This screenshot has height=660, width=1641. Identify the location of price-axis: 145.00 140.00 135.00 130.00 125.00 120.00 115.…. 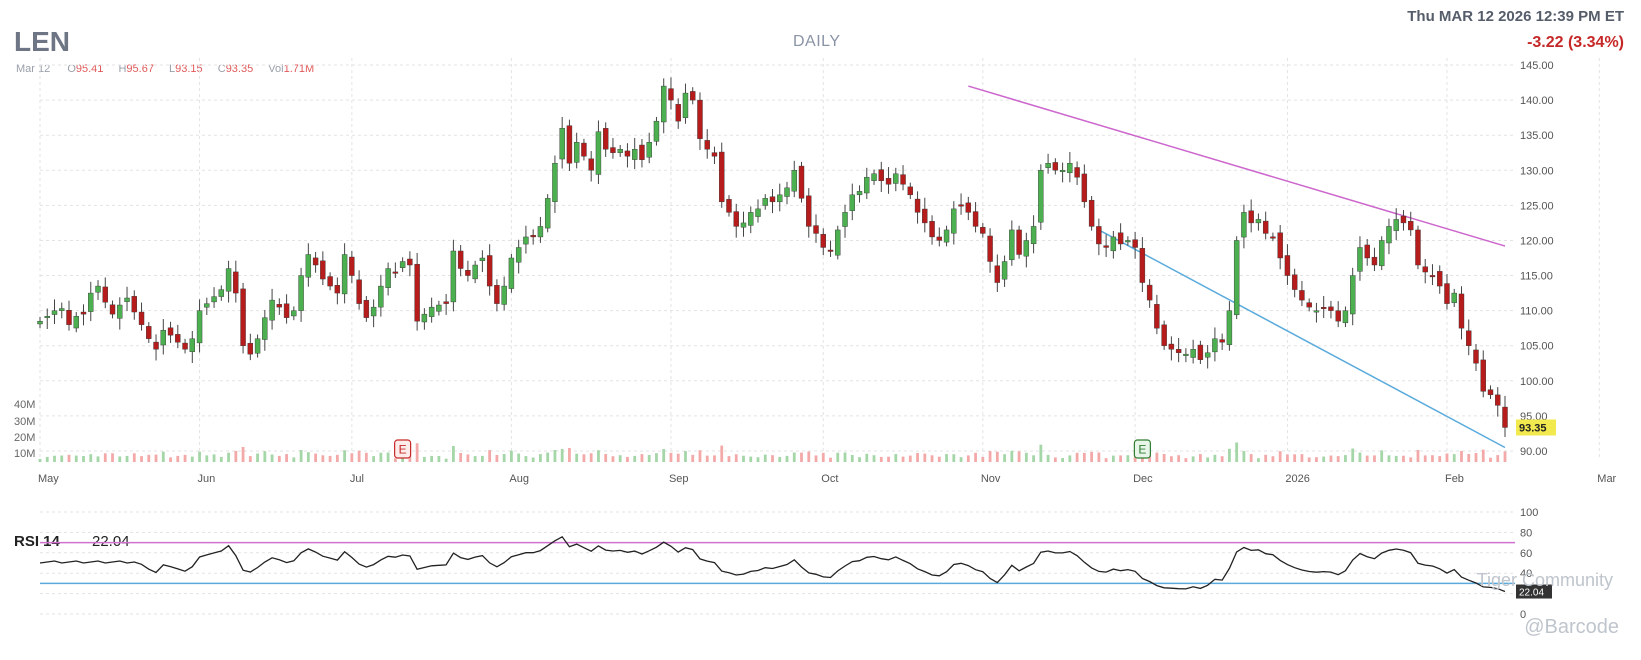
(1537, 259).